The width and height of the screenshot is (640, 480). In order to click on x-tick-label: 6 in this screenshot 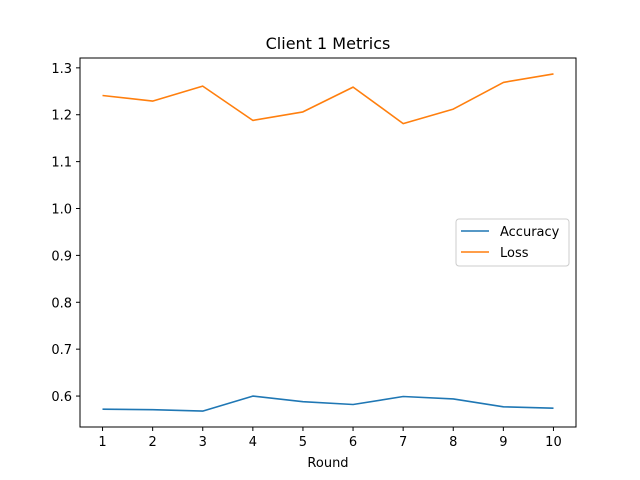, I will do `click(353, 442)`.